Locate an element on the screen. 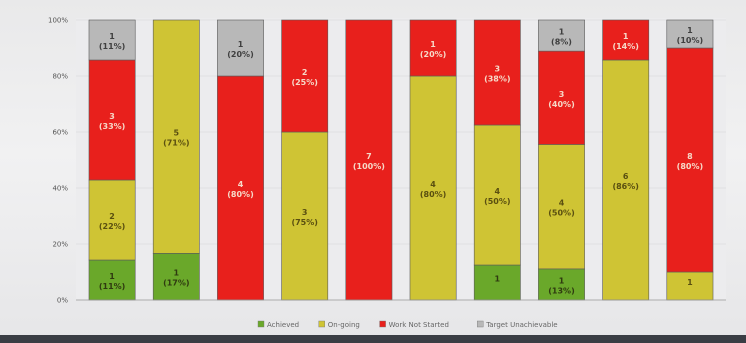  segment-percent-label: (17%) is located at coordinates (176, 283).